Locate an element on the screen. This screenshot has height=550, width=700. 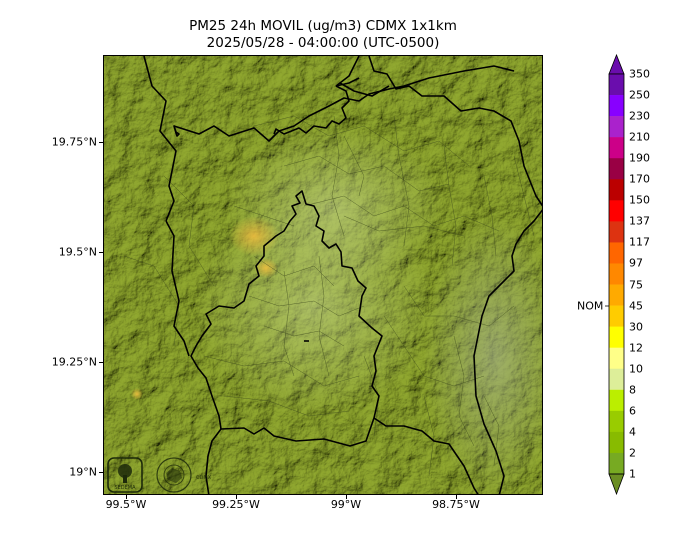
ytick-label-19.5: 19.5°N is located at coordinates (77, 252).